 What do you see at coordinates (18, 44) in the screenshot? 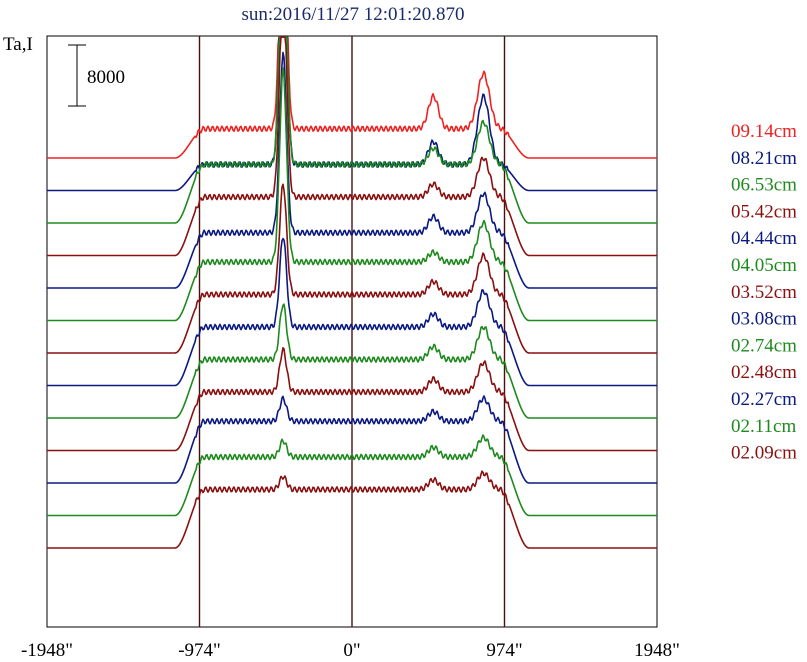
I see `y-axis-label: Ta,I` at bounding box center [18, 44].